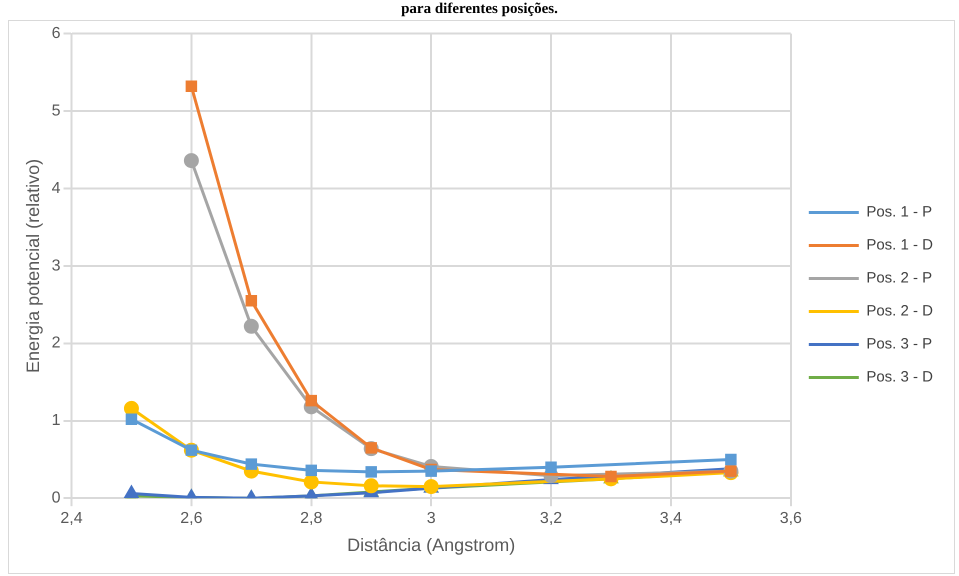  Describe the element at coordinates (32, 265) in the screenshot. I see `y-axis-title: Energia potencial (relativo)` at that location.